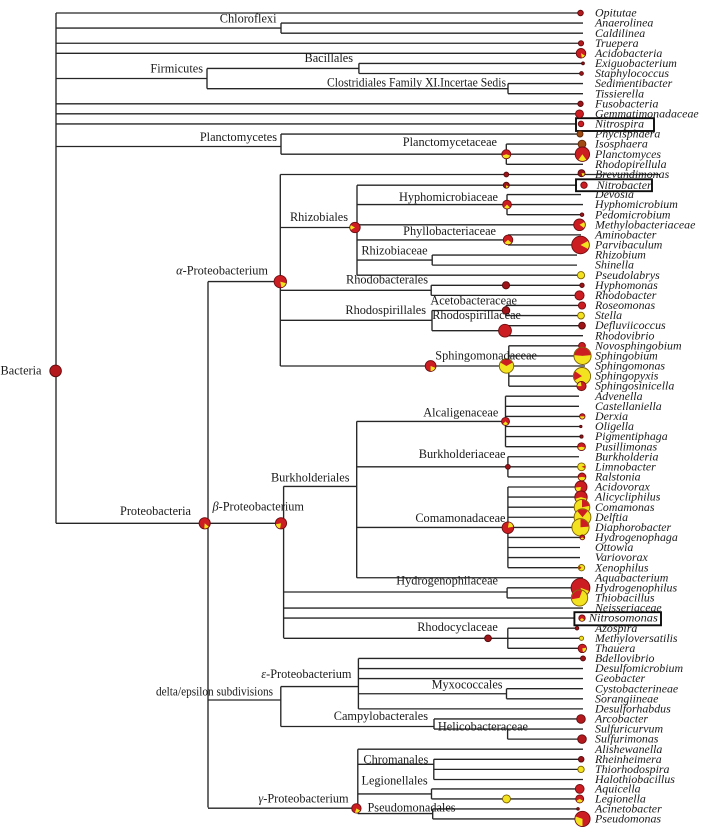  I want to click on svg-text: Acidovorax, so click(622, 487).